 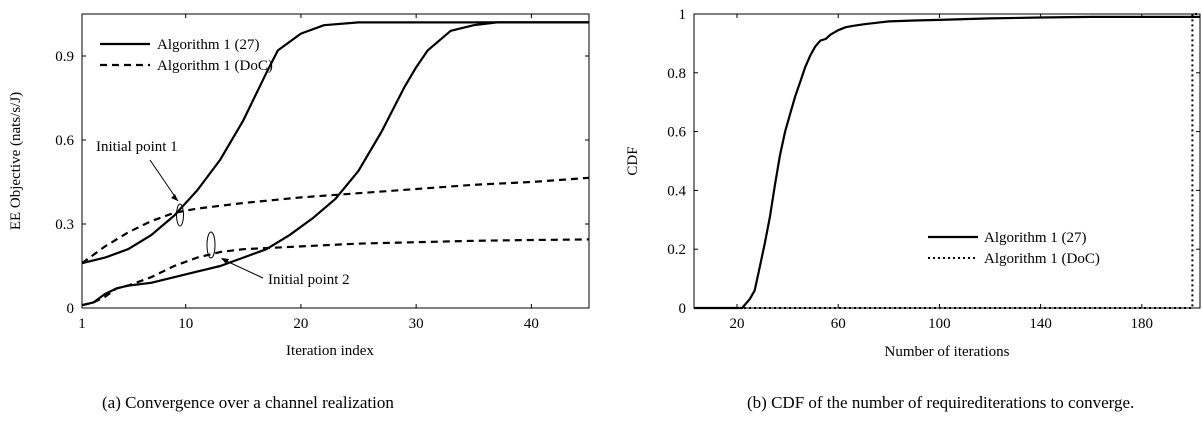 What do you see at coordinates (683, 15) in the screenshot?
I see `panel-b-y-tick-label: 1` at bounding box center [683, 15].